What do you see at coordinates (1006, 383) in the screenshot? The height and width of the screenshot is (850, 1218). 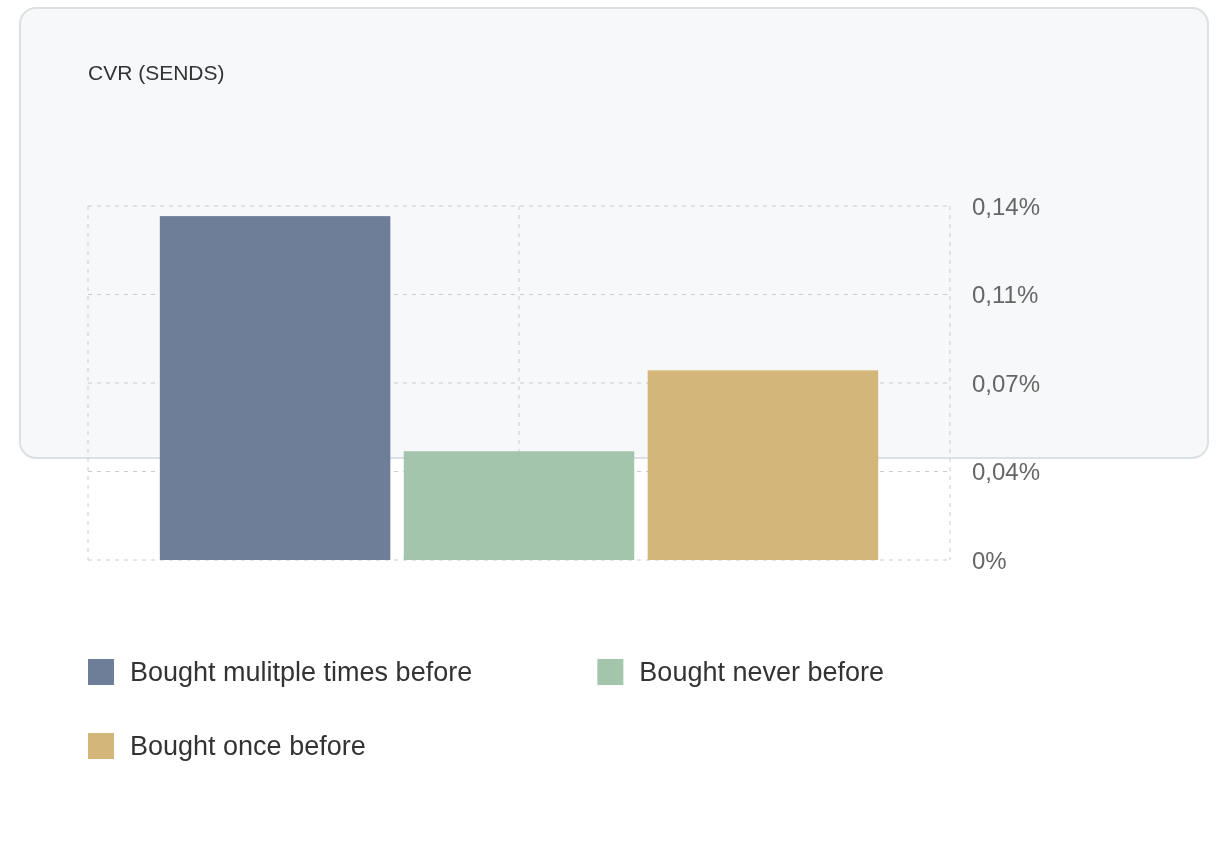 I see `y-tick-label: 0,07%` at bounding box center [1006, 383].